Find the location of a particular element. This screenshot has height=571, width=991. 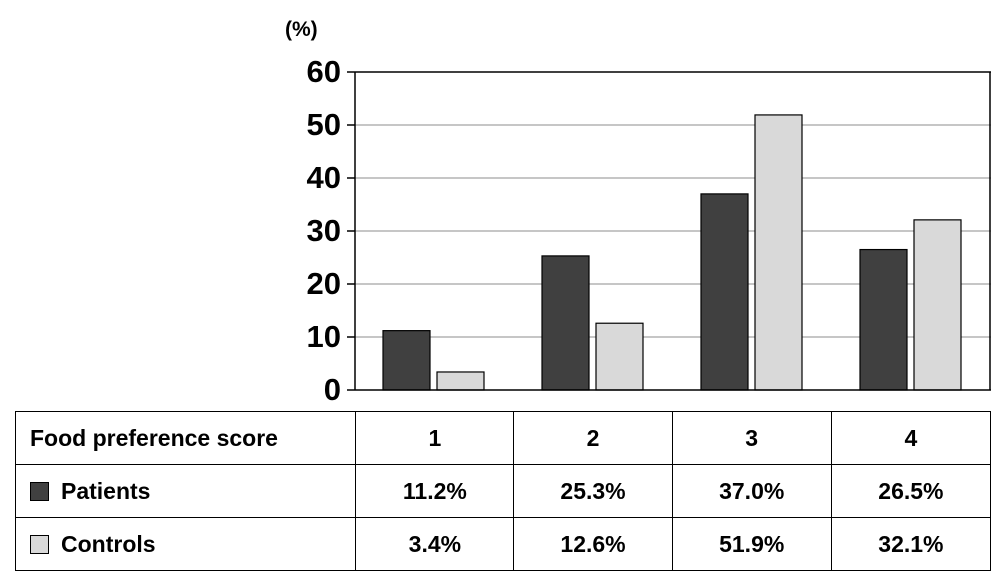

table-header-row: Food preference score 1 2 3 4 is located at coordinates (502, 438).